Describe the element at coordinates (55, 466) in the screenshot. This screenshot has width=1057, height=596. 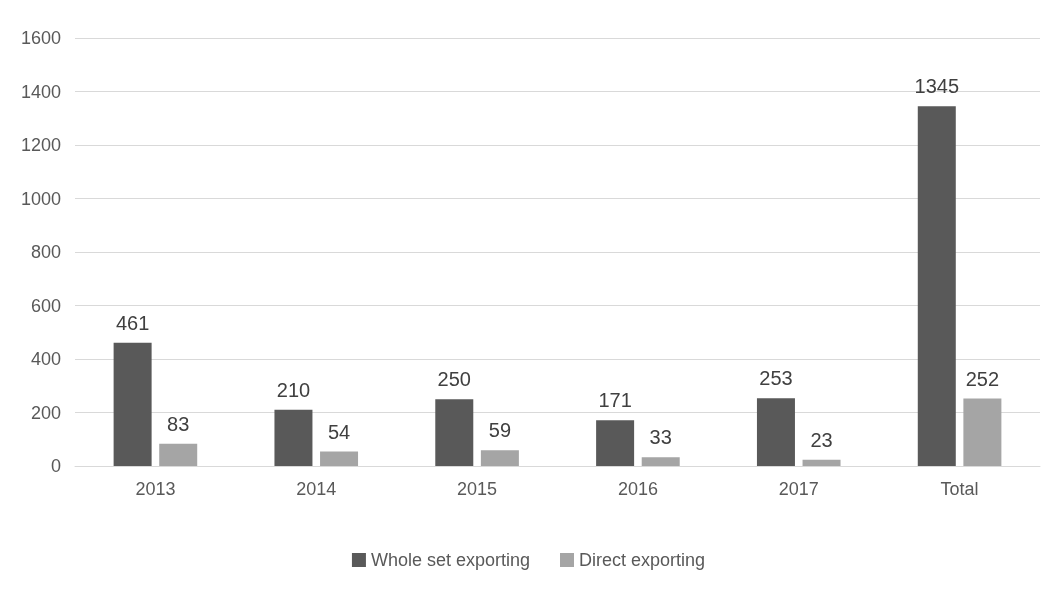
I see `y-tick-label: 0` at that location.